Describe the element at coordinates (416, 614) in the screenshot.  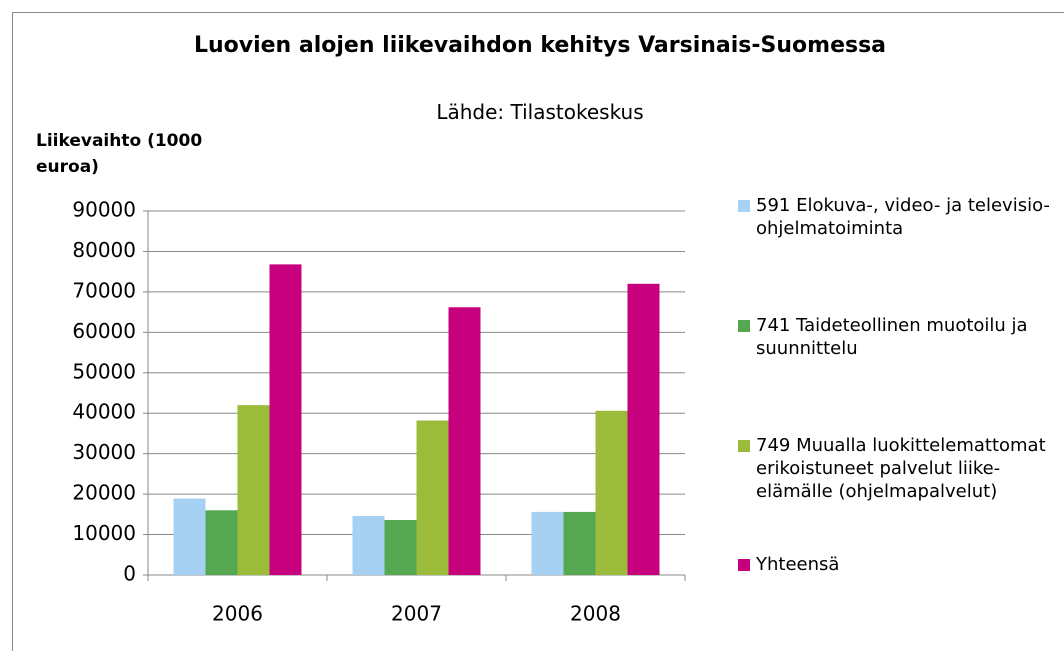
I see `x-tick-label: 2007` at that location.